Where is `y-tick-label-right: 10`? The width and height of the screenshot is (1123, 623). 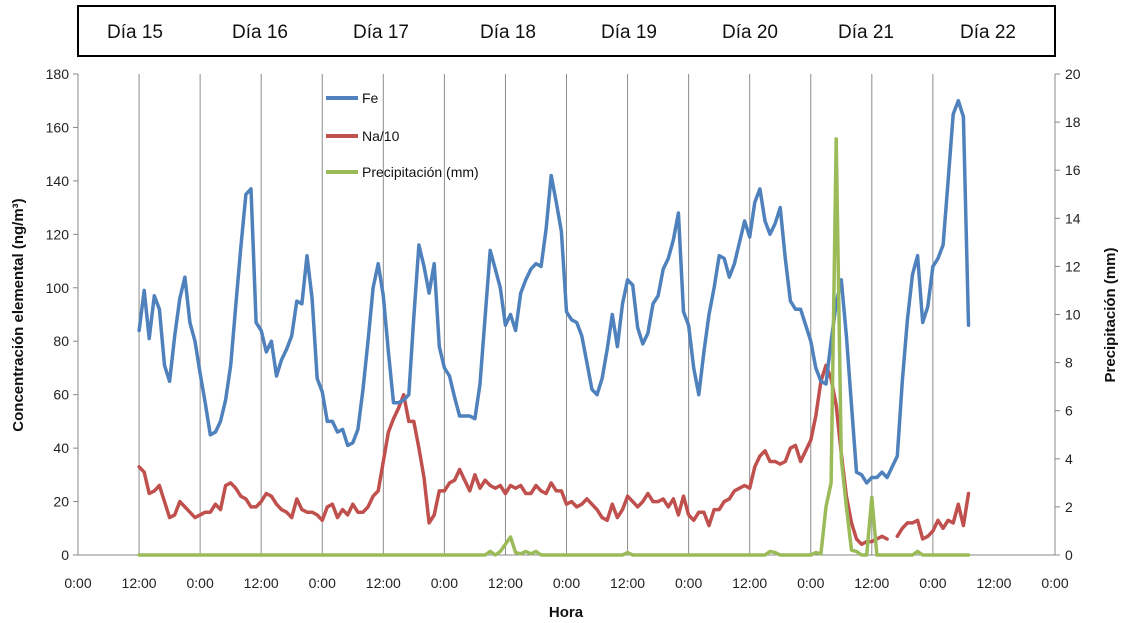 y-tick-label-right: 10 is located at coordinates (1073, 315).